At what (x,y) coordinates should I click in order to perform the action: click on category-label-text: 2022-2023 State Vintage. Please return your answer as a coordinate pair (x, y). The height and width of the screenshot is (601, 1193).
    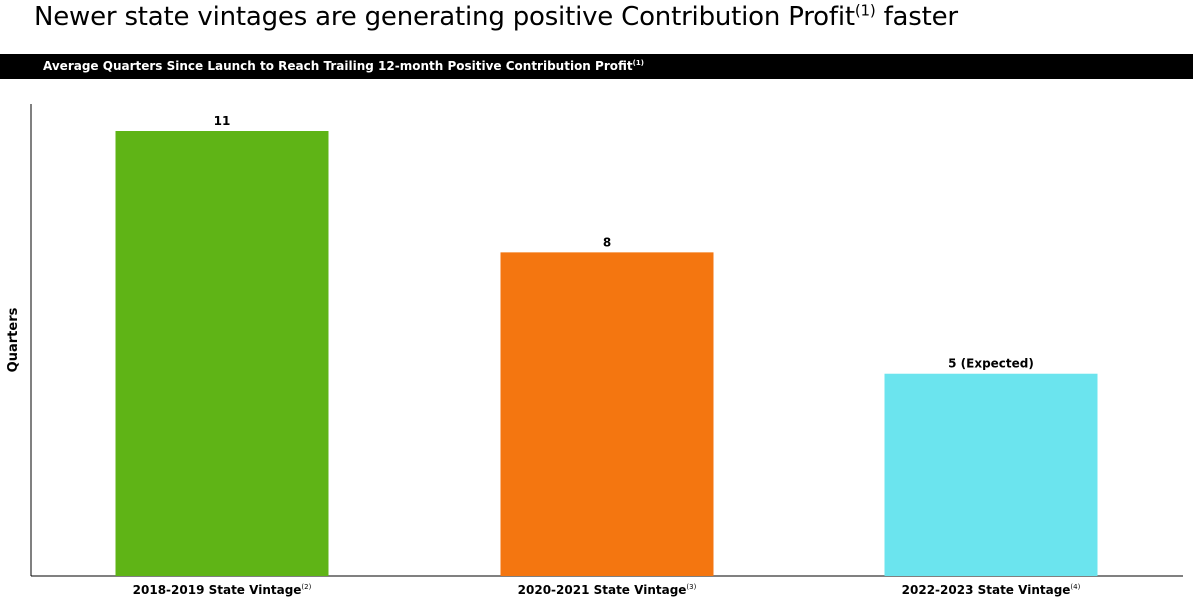
    Looking at the image, I should click on (986, 590).